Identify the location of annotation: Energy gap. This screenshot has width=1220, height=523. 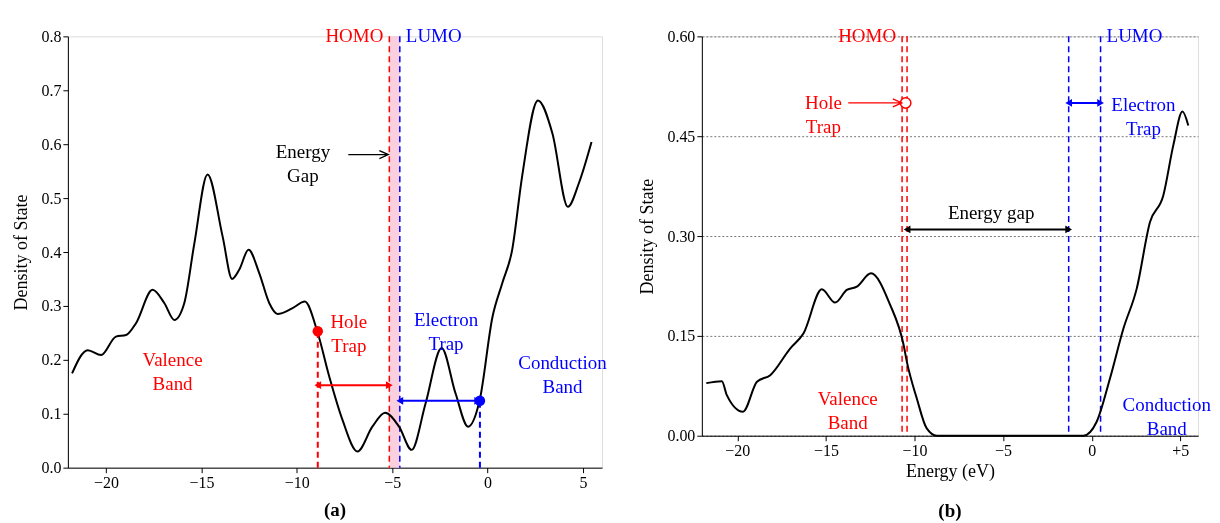
(991, 212).